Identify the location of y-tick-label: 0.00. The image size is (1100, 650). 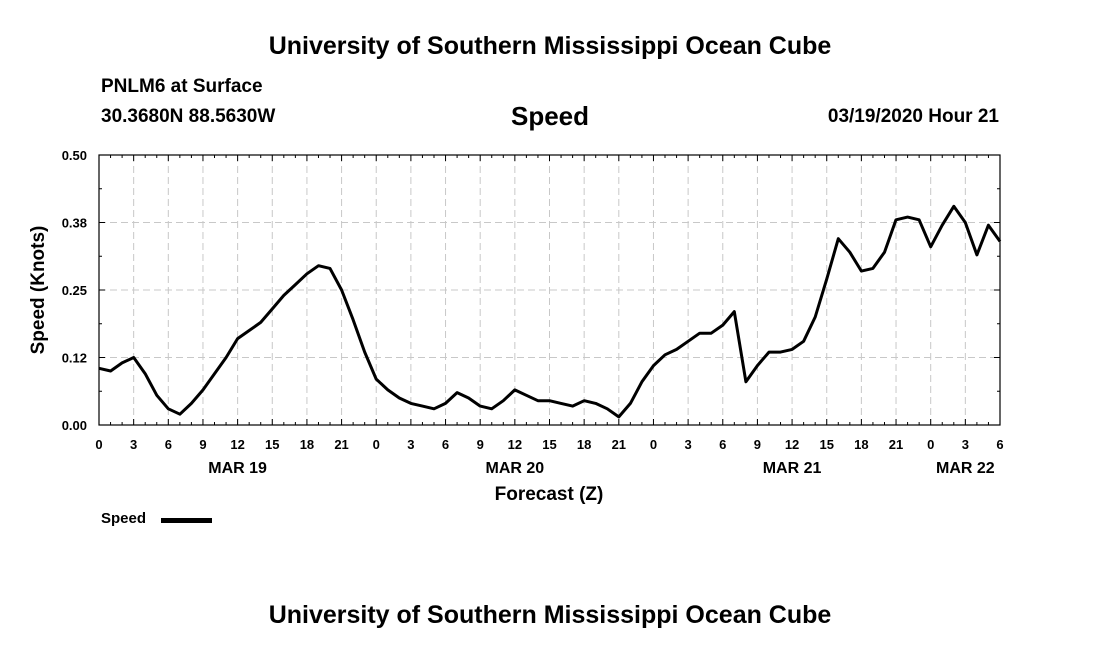
(74, 425).